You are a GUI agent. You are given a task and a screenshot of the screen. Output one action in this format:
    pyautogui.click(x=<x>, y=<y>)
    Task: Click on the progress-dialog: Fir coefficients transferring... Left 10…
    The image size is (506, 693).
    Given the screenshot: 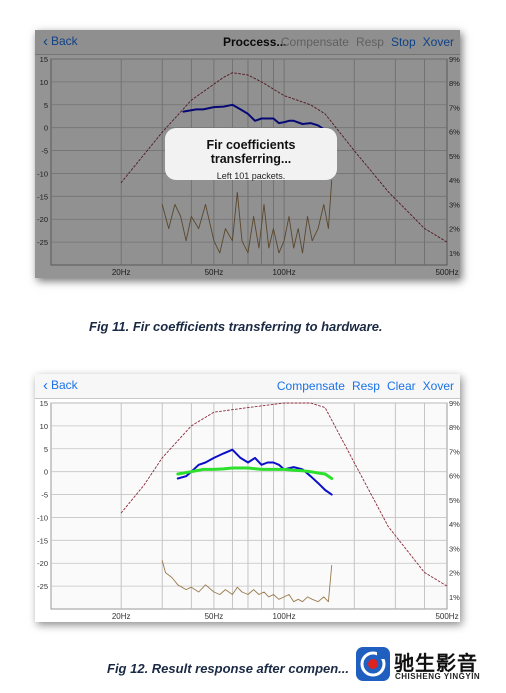 What is the action you would take?
    pyautogui.click(x=251, y=154)
    